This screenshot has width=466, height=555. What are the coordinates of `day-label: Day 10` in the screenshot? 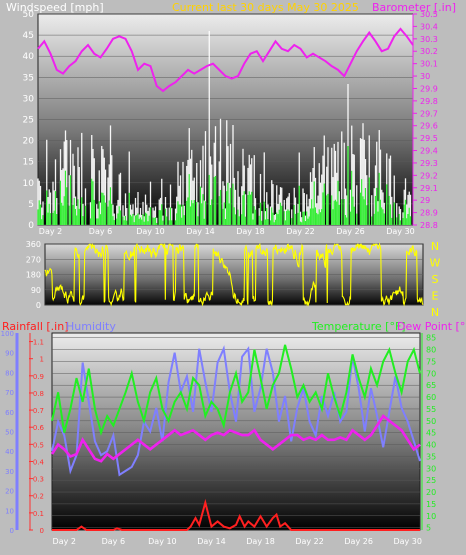 It's located at (150, 231).